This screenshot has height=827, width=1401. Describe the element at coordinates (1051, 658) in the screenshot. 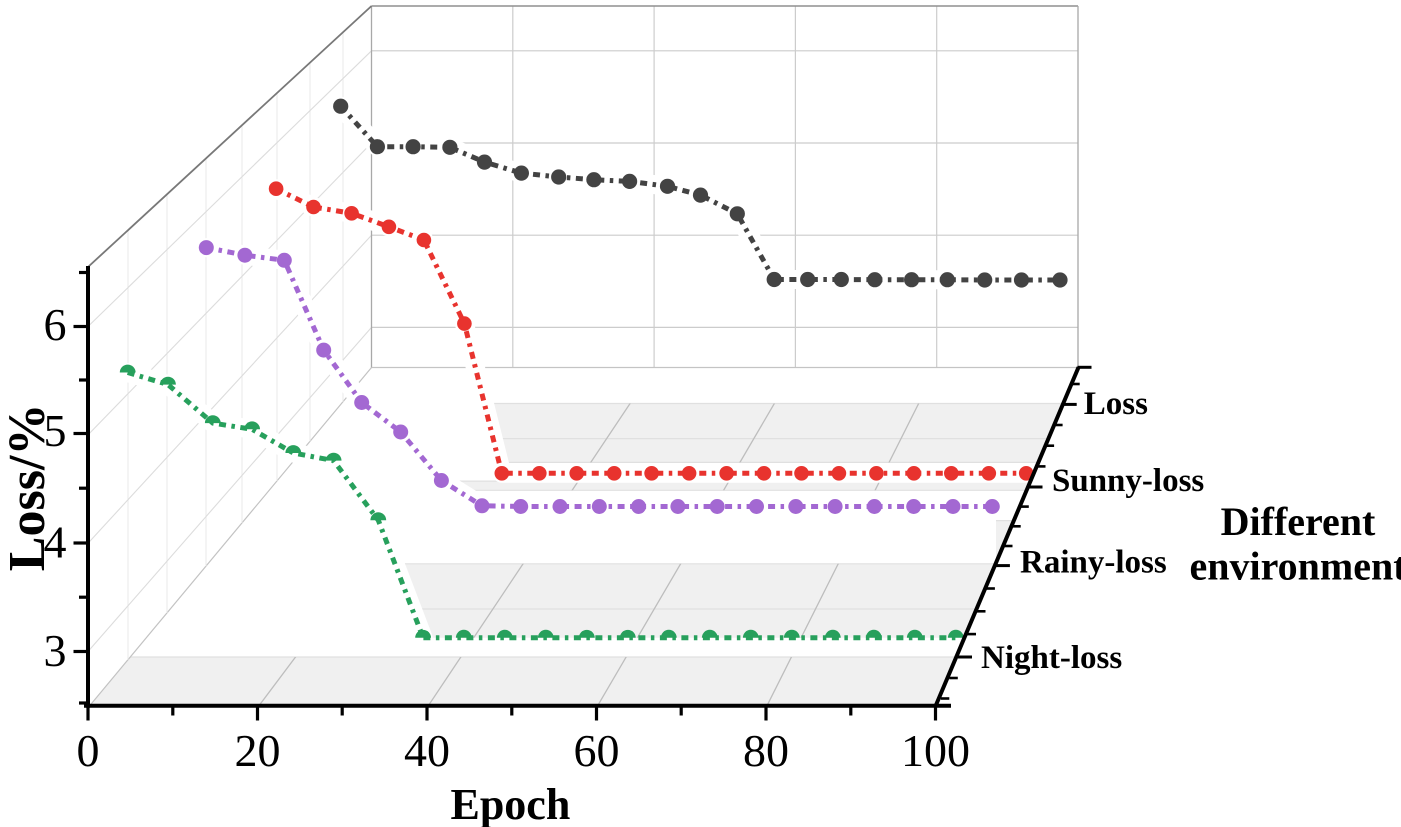

I see `svg-text: Night-loss` at that location.